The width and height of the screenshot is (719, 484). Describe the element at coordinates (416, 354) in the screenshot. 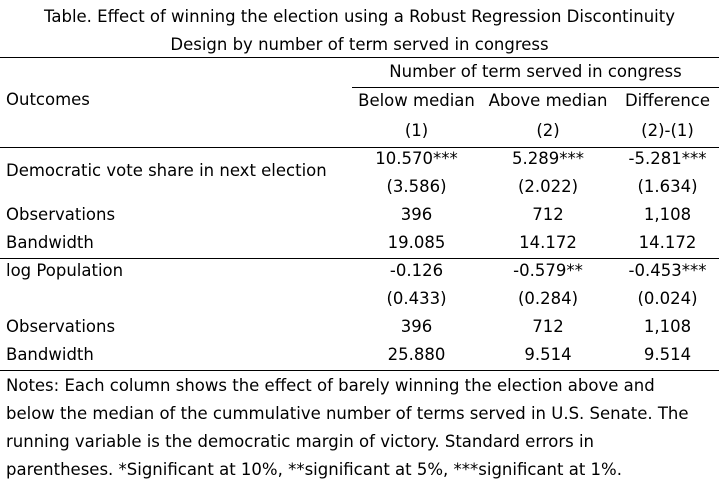

I see `bandwidth-cell: 25.880` at that location.